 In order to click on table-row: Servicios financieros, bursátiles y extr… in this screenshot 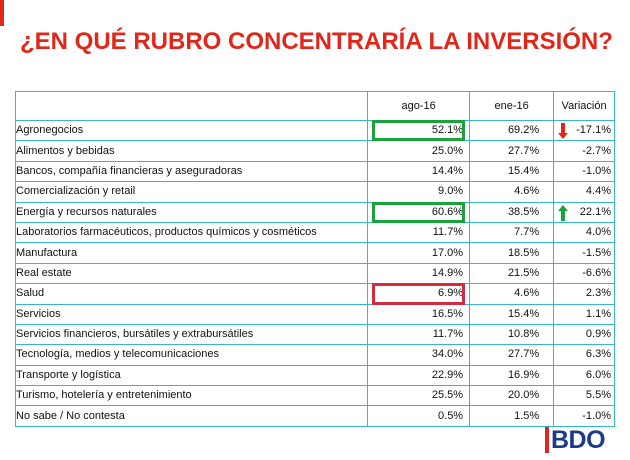, I will do `click(314, 335)`.